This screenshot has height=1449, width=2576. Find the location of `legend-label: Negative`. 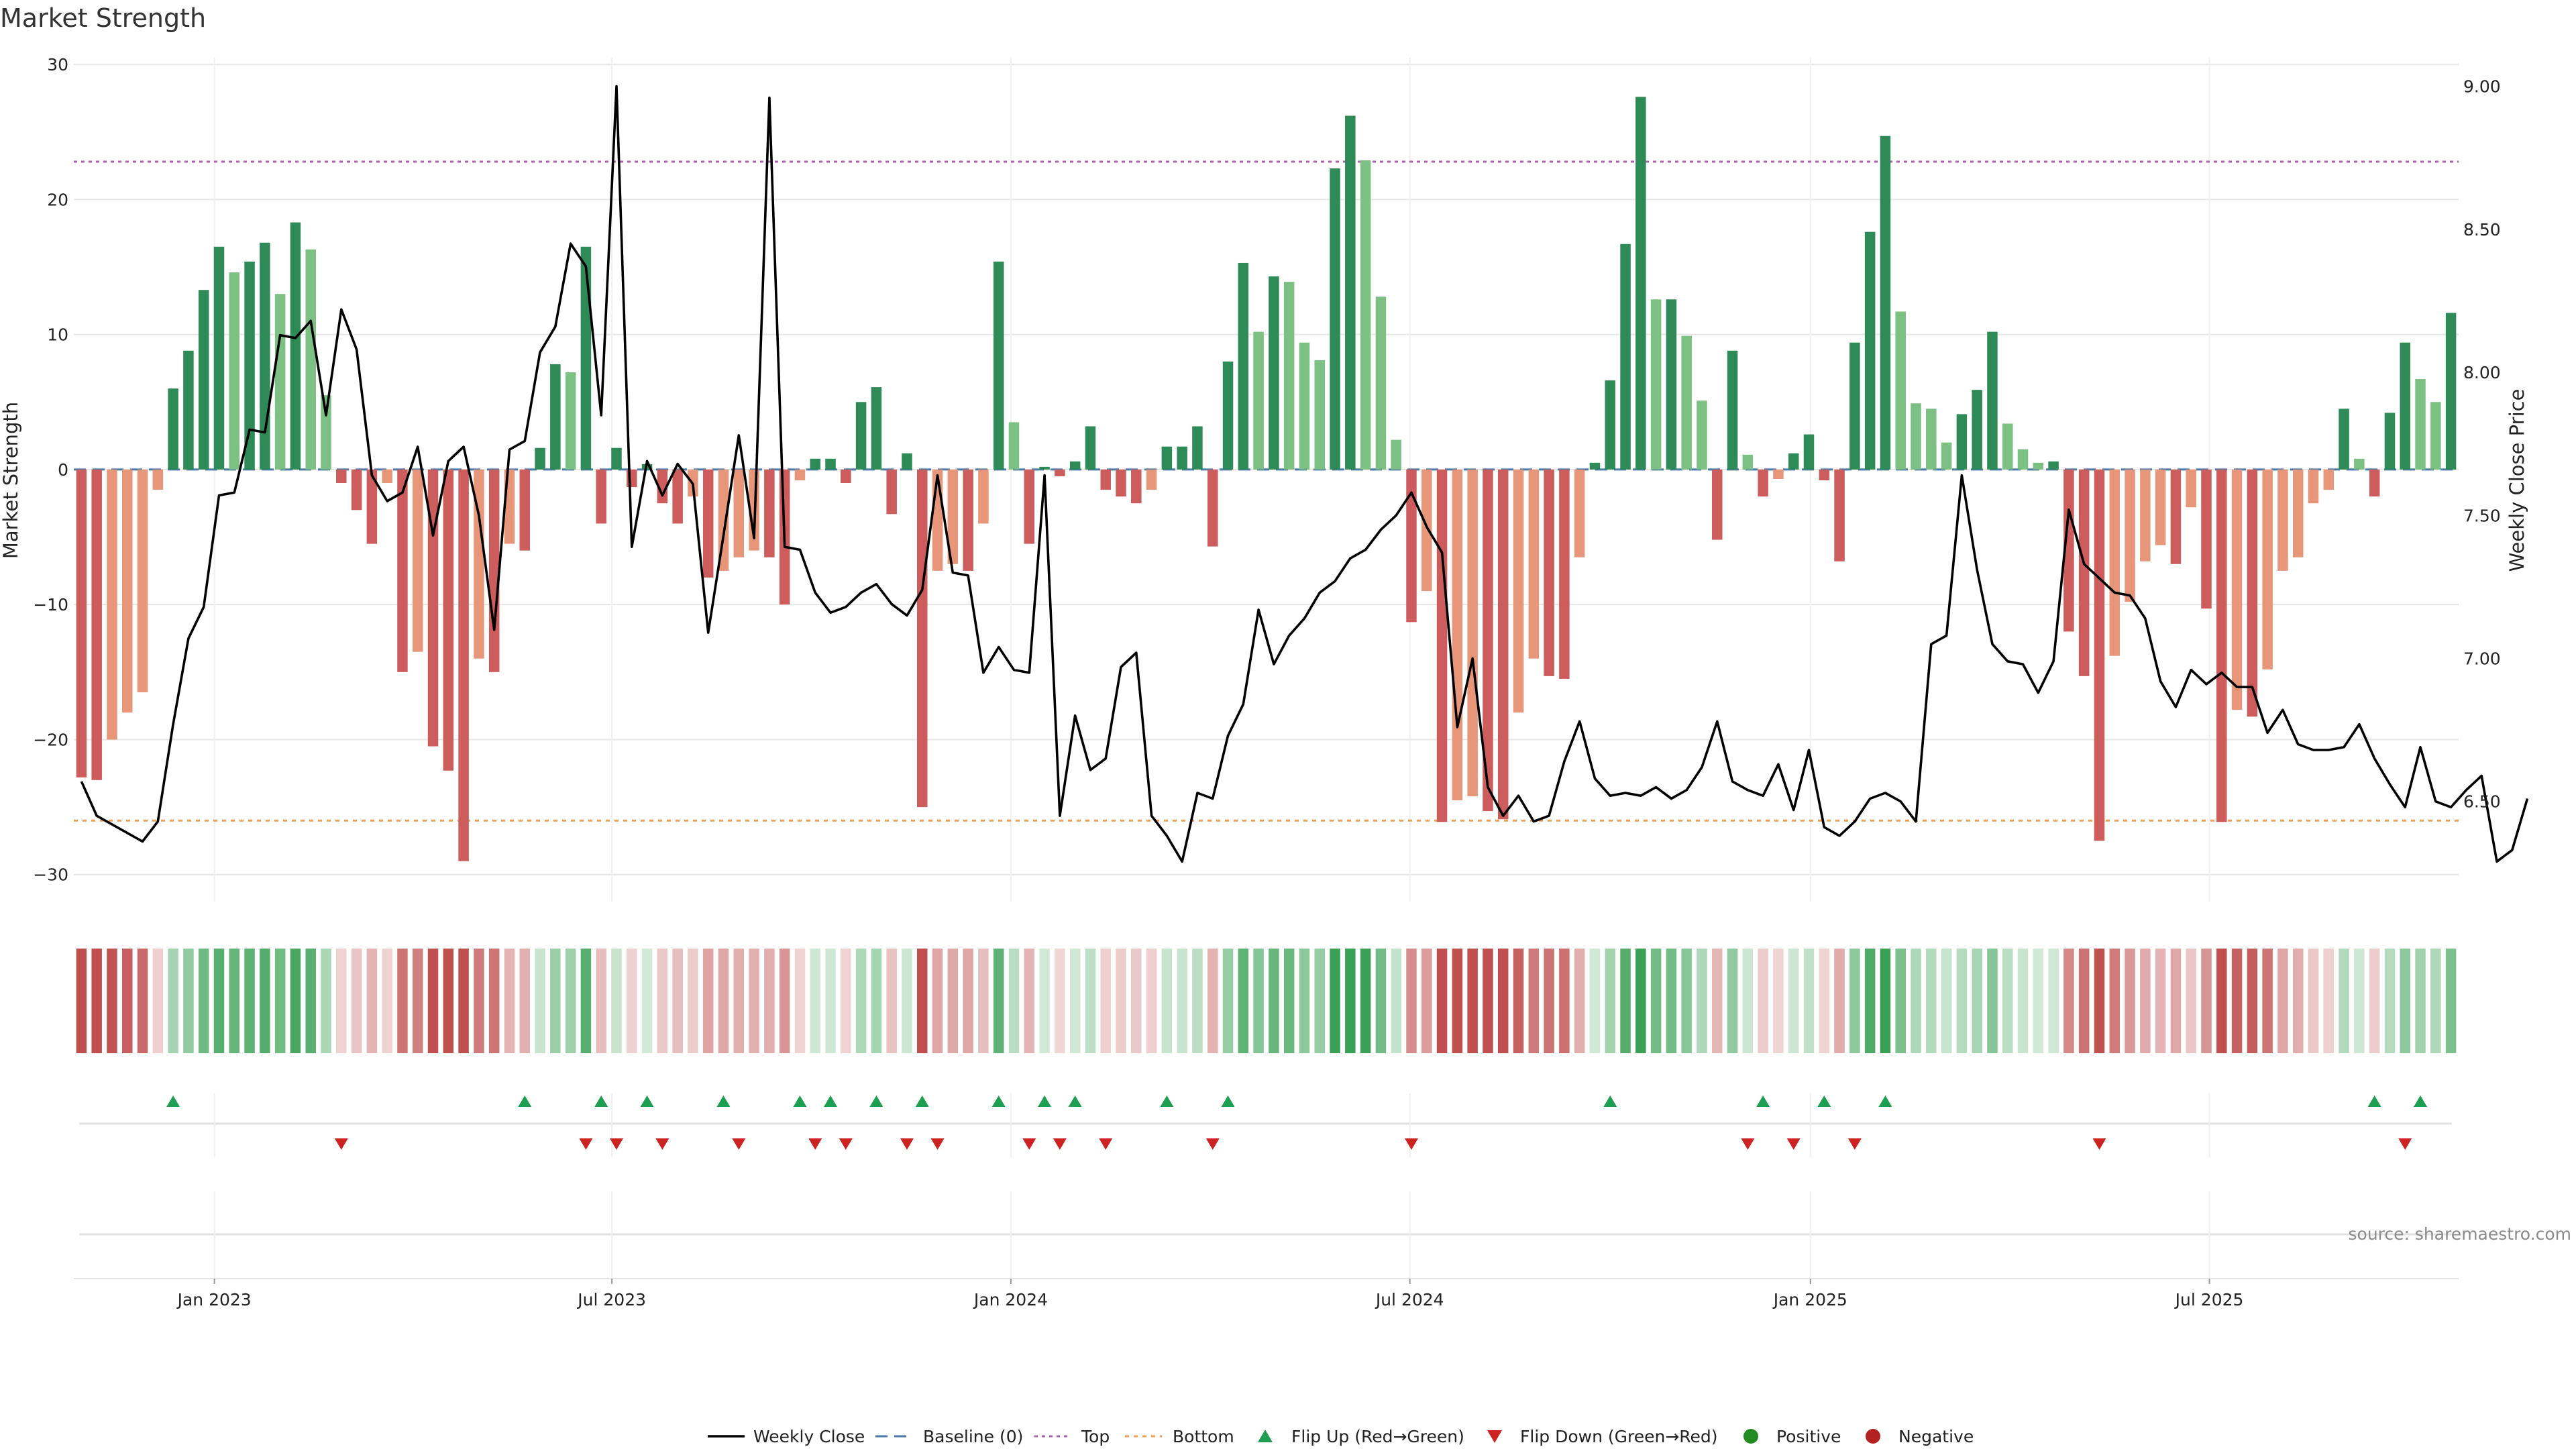

legend-label: Negative is located at coordinates (1936, 1436).